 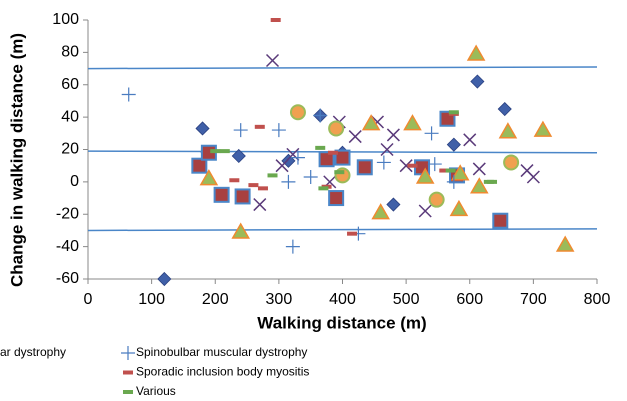 I want to click on x-tick-label: 200, so click(x=215, y=299).